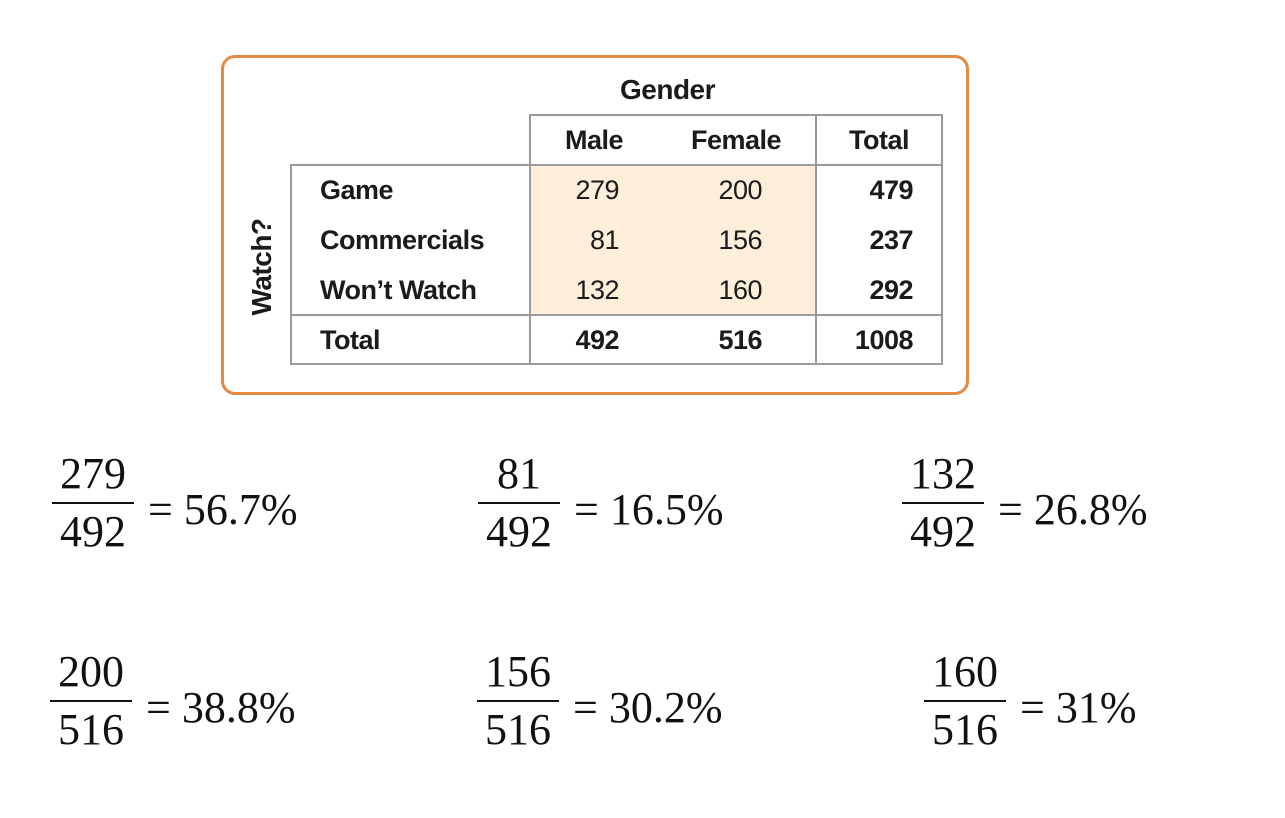 This screenshot has width=1285, height=818. What do you see at coordinates (891, 190) in the screenshot?
I see `cell-game-total: 479` at bounding box center [891, 190].